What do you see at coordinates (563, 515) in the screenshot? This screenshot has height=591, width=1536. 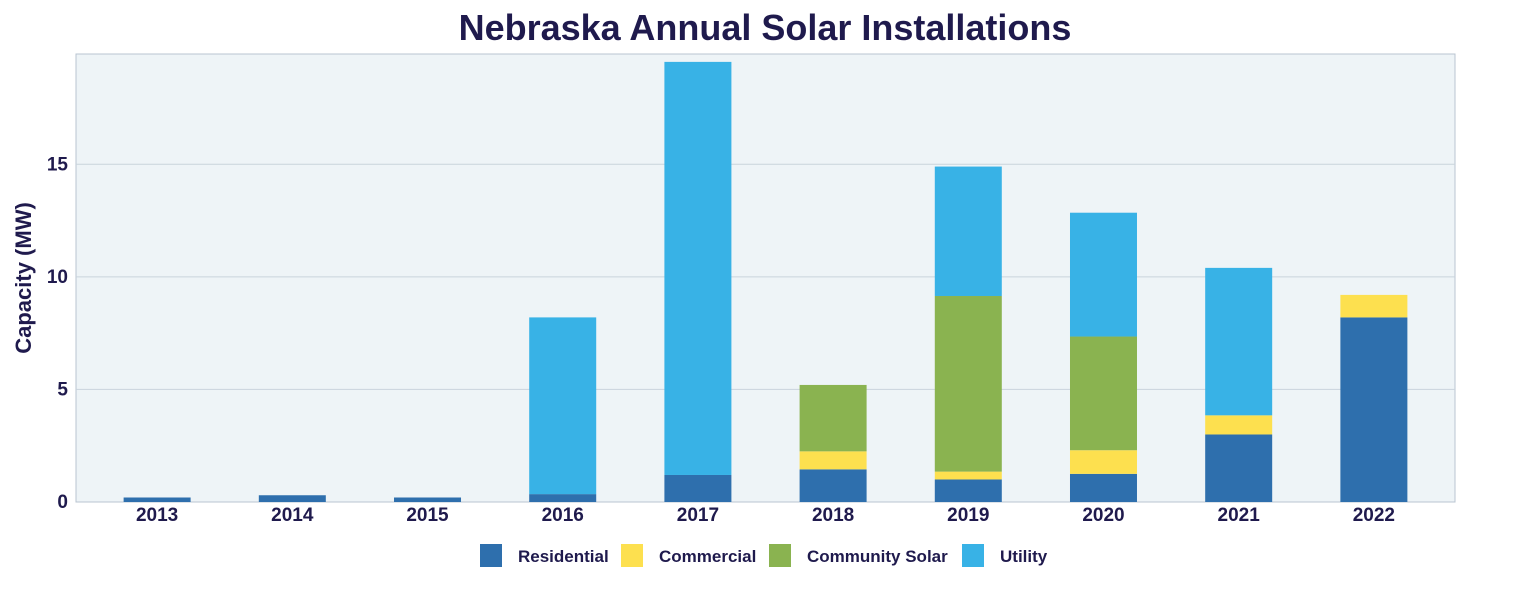 I see `x-tick-label: 2016` at bounding box center [563, 515].